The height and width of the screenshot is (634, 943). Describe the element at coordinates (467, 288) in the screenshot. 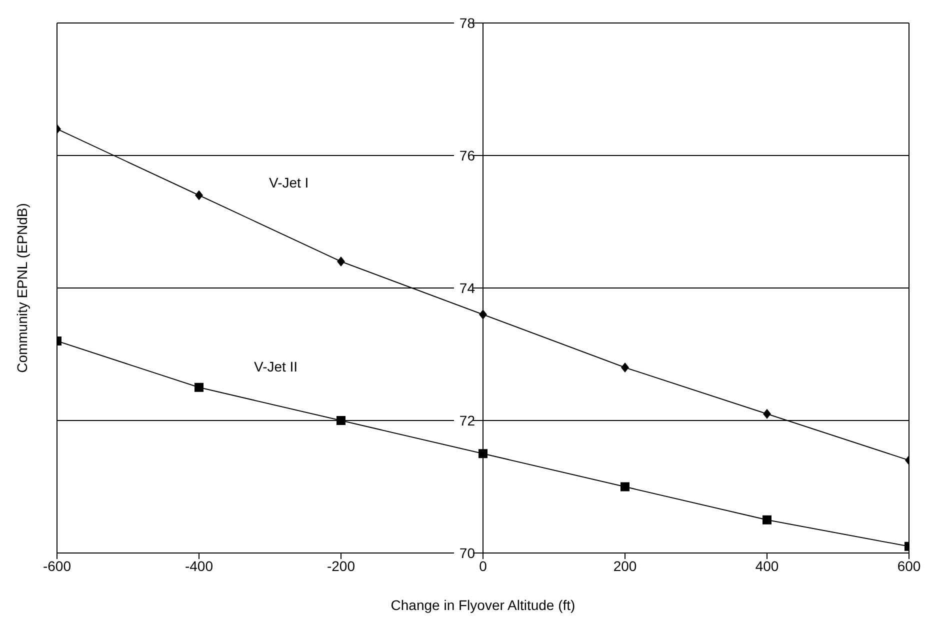

I see `y-tick-label: 74` at that location.